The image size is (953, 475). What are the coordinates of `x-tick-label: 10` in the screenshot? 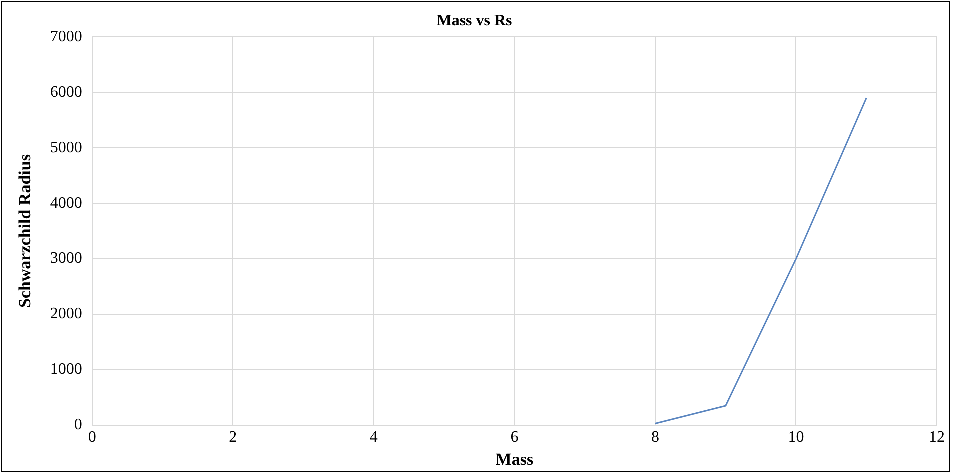 It's located at (796, 437).